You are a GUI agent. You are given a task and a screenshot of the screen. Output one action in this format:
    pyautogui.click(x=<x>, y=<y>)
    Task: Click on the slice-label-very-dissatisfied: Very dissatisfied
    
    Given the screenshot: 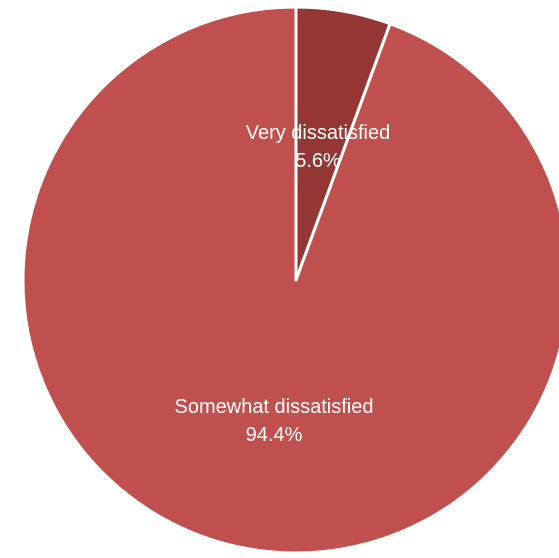 What is the action you would take?
    pyautogui.click(x=318, y=133)
    